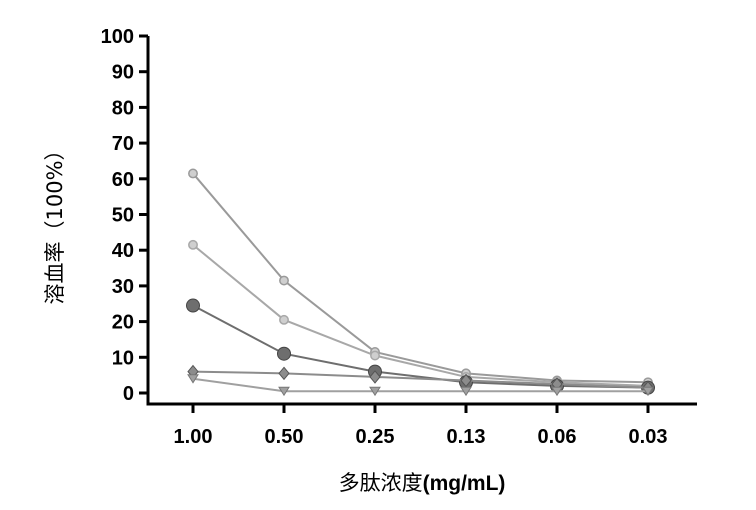 The image size is (756, 510). Describe the element at coordinates (123, 73) in the screenshot. I see `y-tick-label: 90` at that location.